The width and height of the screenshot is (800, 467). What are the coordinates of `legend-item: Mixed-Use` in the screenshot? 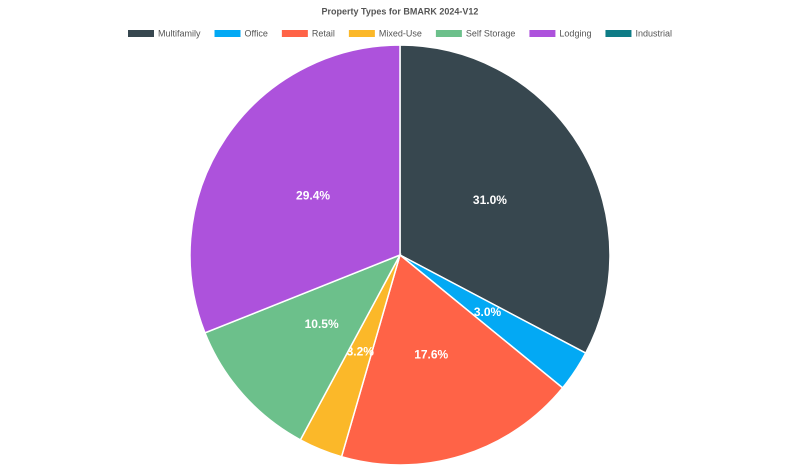 It's located at (385, 33).